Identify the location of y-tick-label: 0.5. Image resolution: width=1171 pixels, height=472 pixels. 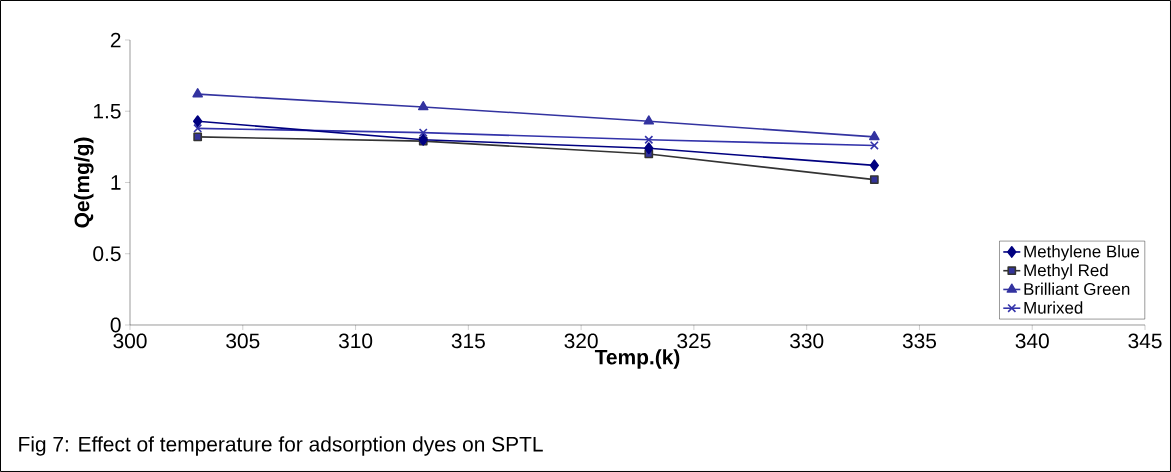
(107, 254).